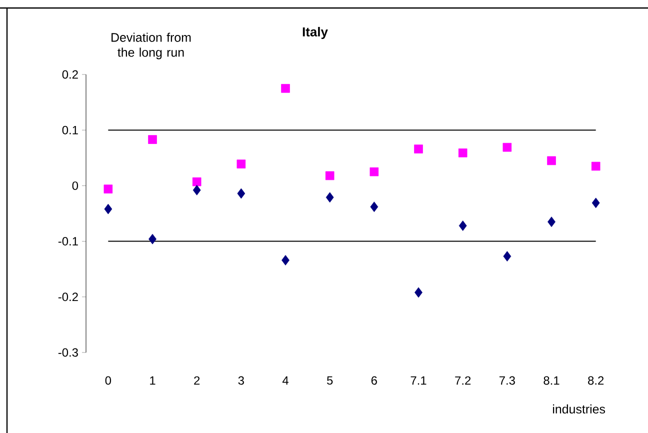 This screenshot has width=648, height=433. I want to click on x-tick-label: 8.1, so click(552, 380).